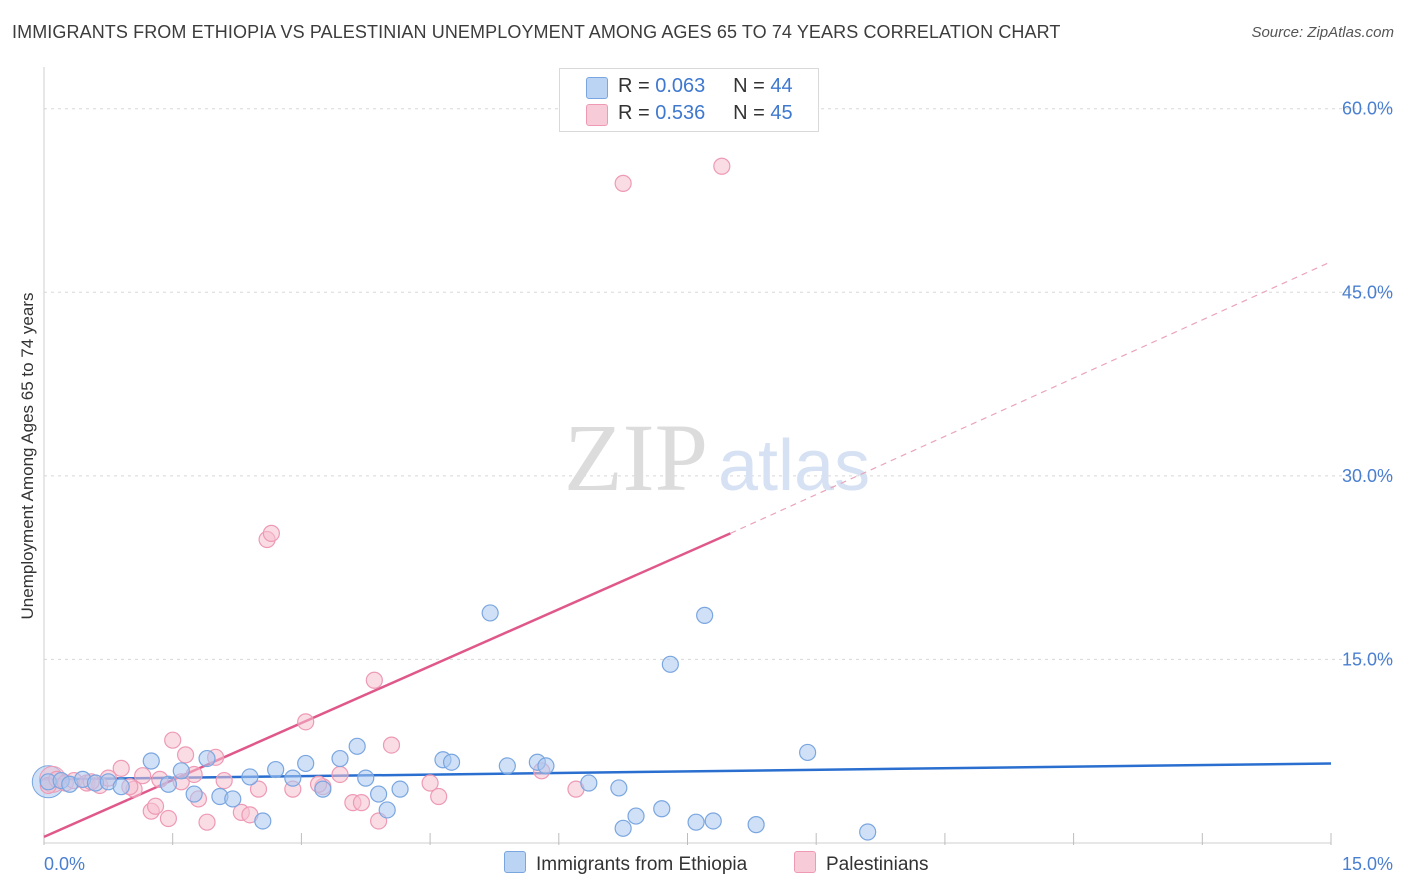 This screenshot has width=1406, height=892. Describe the element at coordinates (687, 771) in the screenshot. I see `trend-line-ethiopia` at that location.